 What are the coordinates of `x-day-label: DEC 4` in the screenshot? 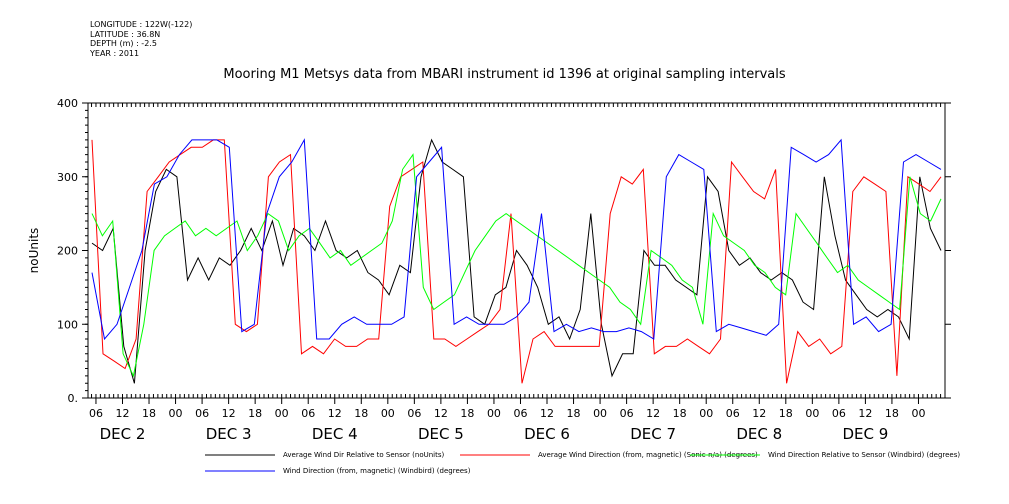 It's located at (335, 434).